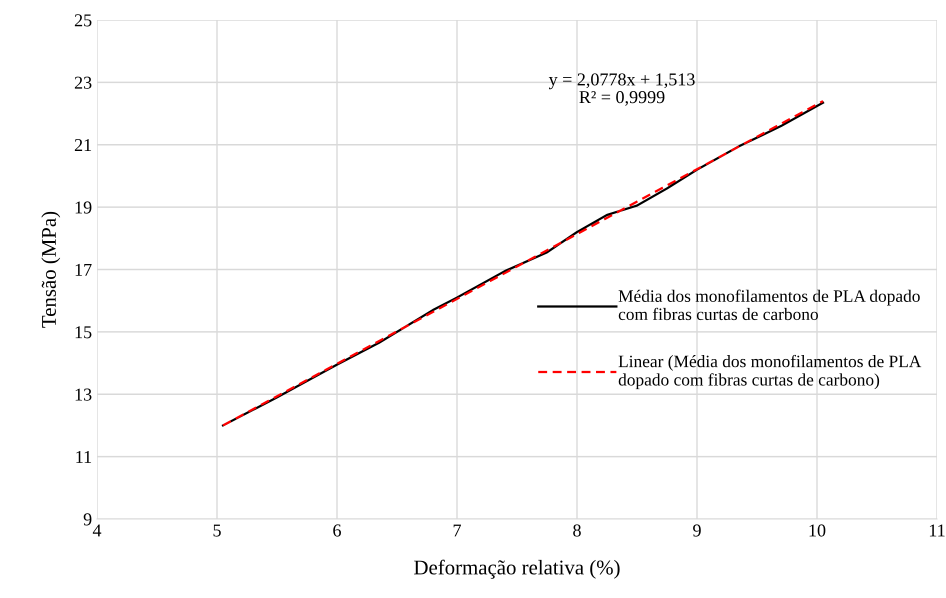 Image resolution: width=946 pixels, height=598 pixels. I want to click on x-tick-label: 4, so click(97, 530).